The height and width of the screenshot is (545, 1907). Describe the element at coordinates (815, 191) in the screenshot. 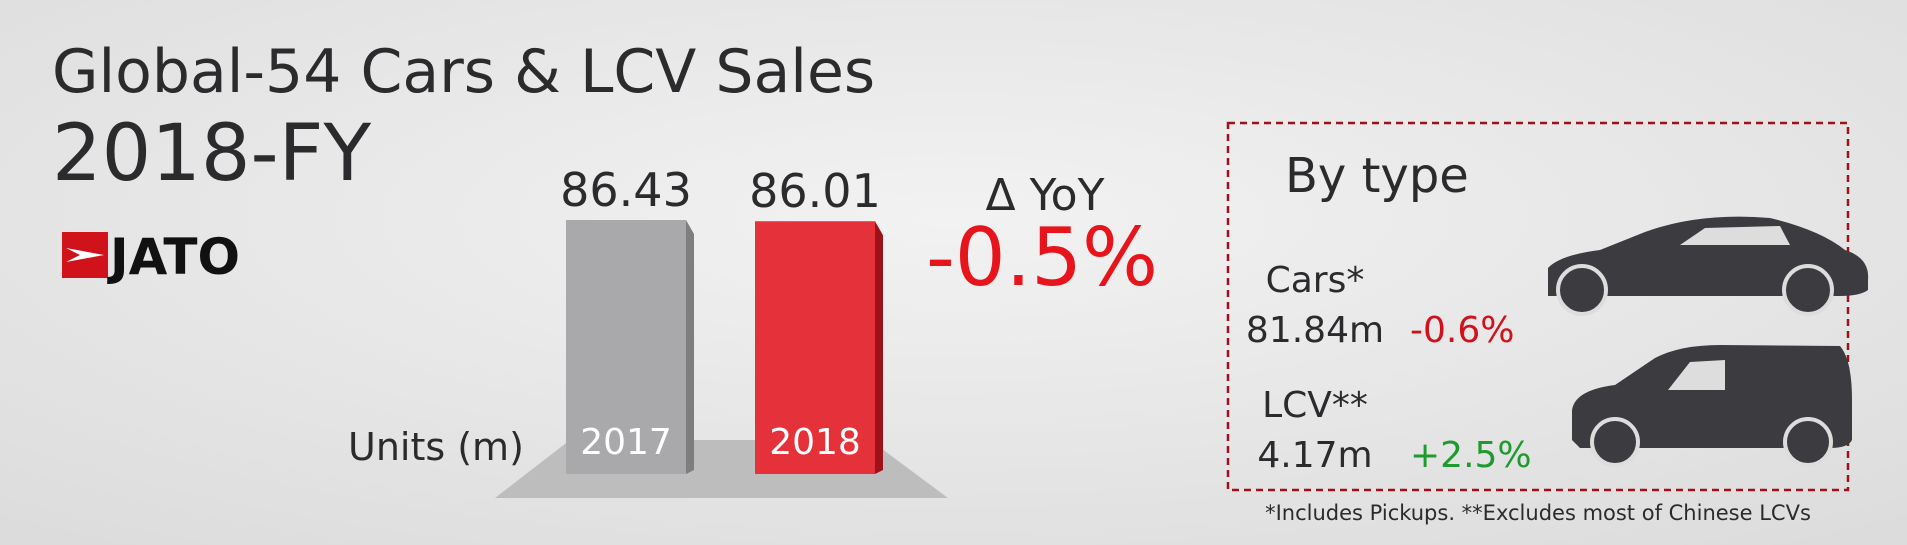

I see `value-label: 86.01` at that location.